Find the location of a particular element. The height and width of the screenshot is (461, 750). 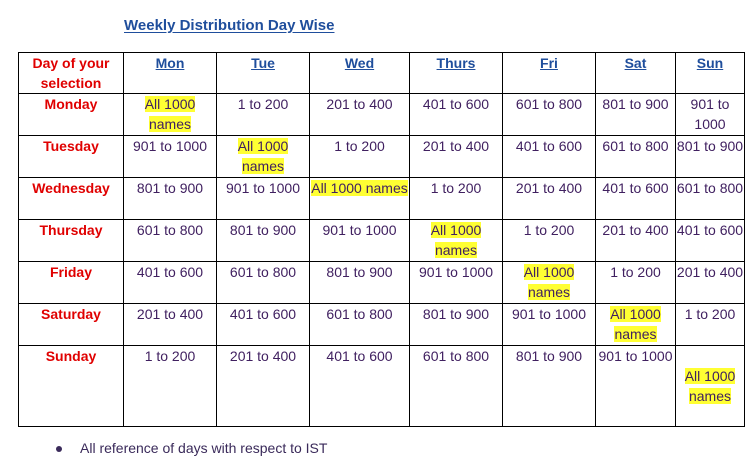

header-fri: Fri is located at coordinates (549, 73).